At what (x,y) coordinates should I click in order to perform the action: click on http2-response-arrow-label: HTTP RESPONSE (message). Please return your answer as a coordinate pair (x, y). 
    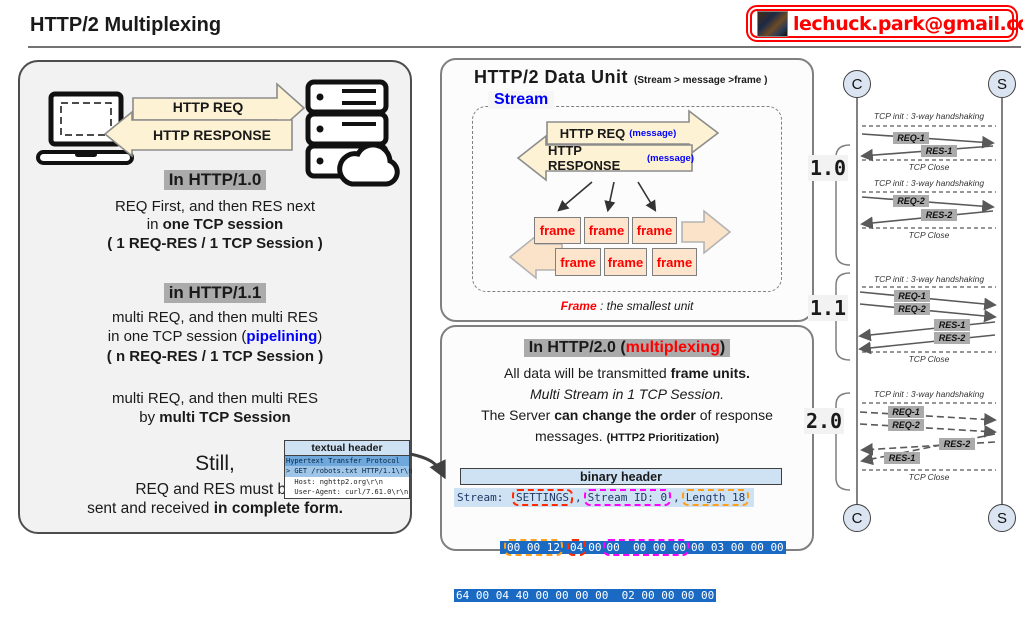
    Looking at the image, I should click on (621, 158).